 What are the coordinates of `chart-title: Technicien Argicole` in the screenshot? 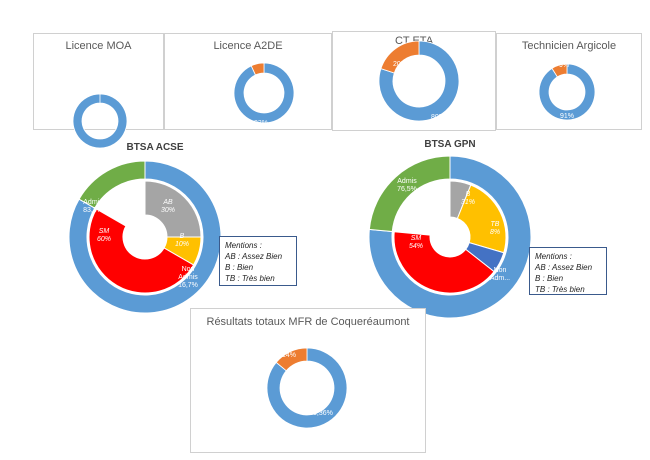 It's located at (569, 46).